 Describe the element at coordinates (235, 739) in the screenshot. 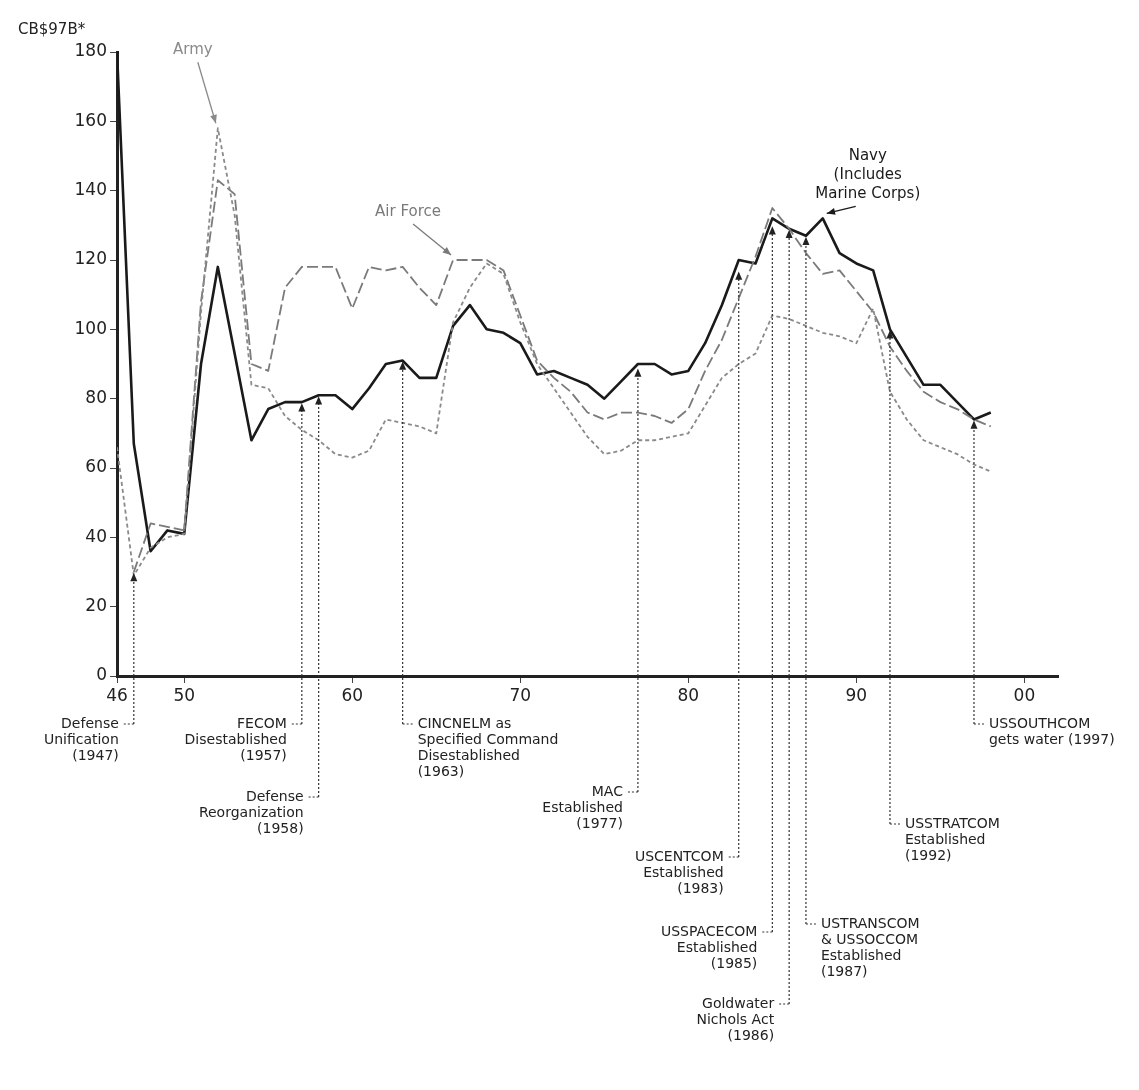

I see `annotation: FECOM Disestablished (1957)` at that location.